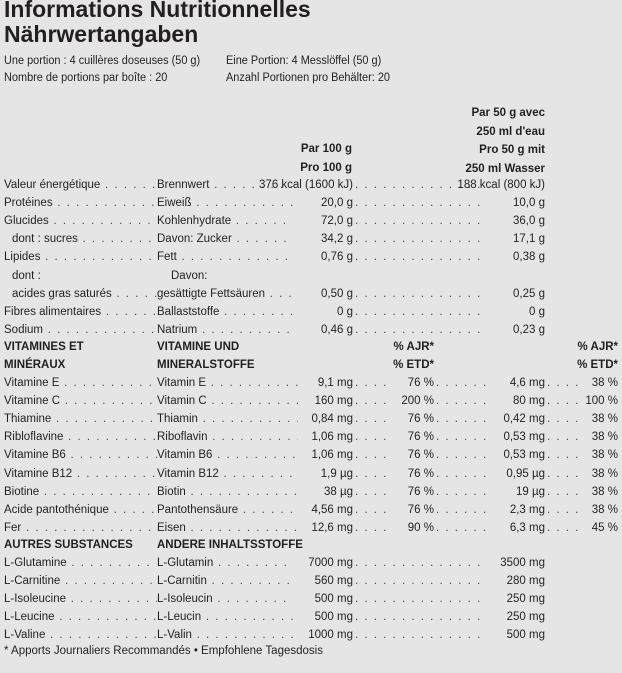 This screenshot has width=622, height=673. What do you see at coordinates (501, 185) in the screenshot?
I see `value-per-50g: 188 kcal (800 kJ)` at bounding box center [501, 185].